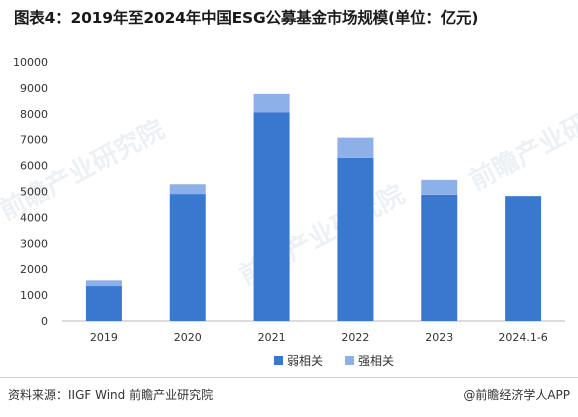 The image size is (578, 417). I want to click on y-tick-label: 4000, so click(34, 217).